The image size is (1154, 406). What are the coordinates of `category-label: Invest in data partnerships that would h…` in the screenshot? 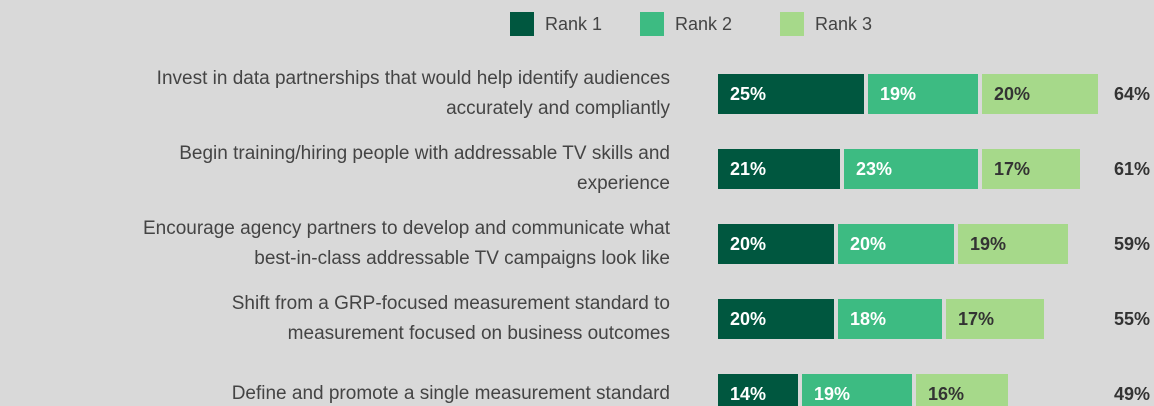 It's located at (413, 78).